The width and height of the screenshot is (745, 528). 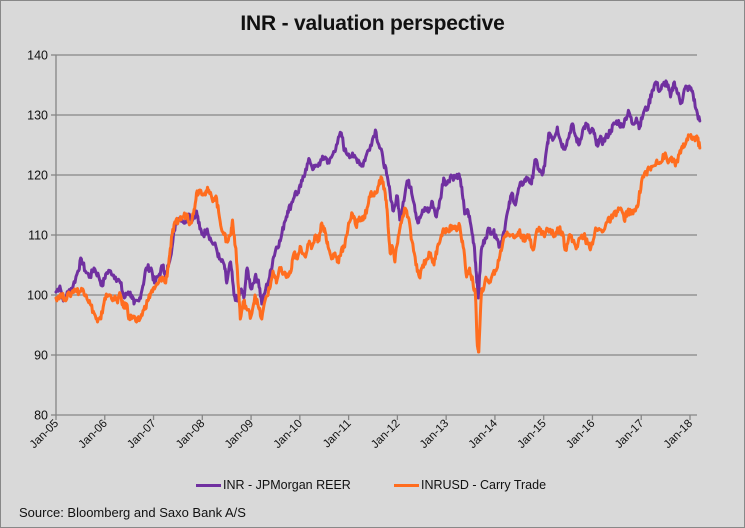 I want to click on legend-swatch-reer, so click(x=208, y=485).